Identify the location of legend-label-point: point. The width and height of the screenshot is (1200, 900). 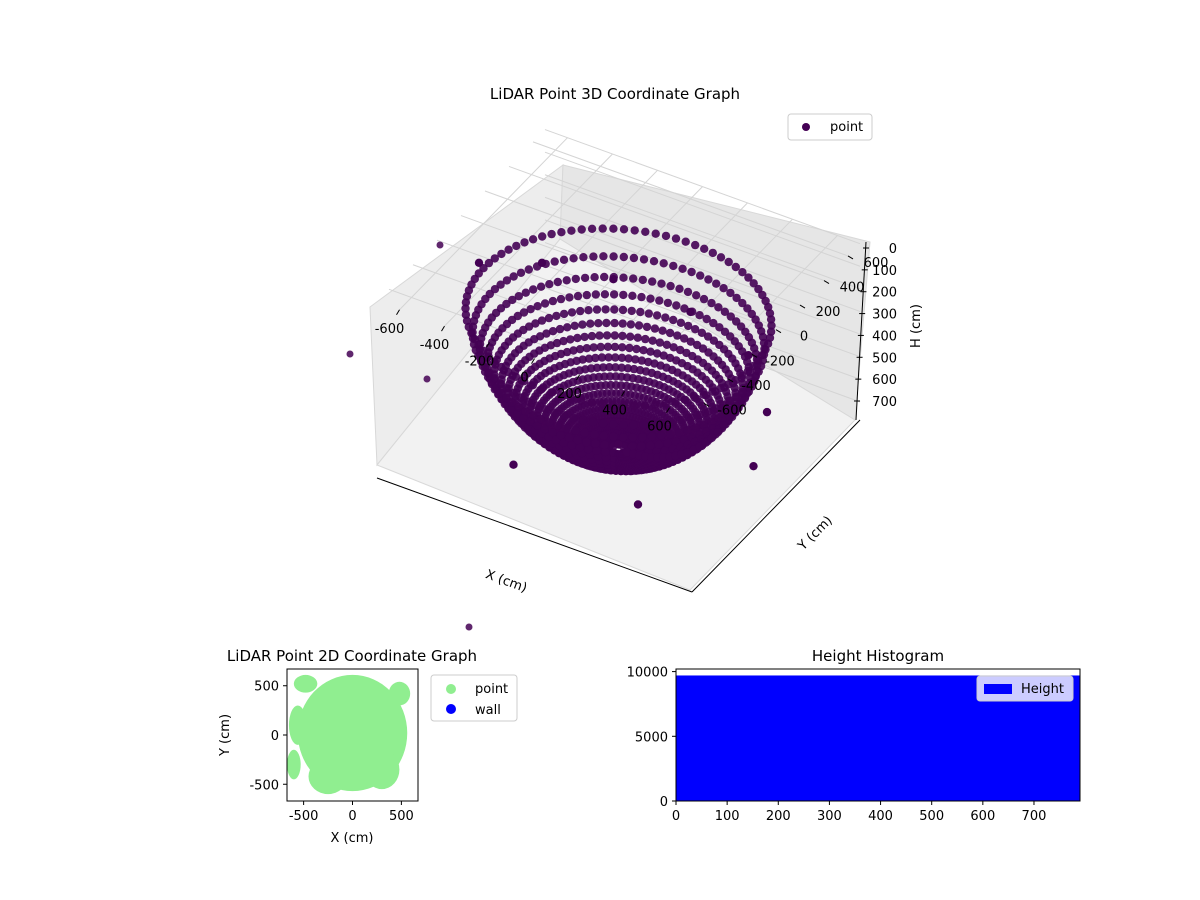
(846, 127).